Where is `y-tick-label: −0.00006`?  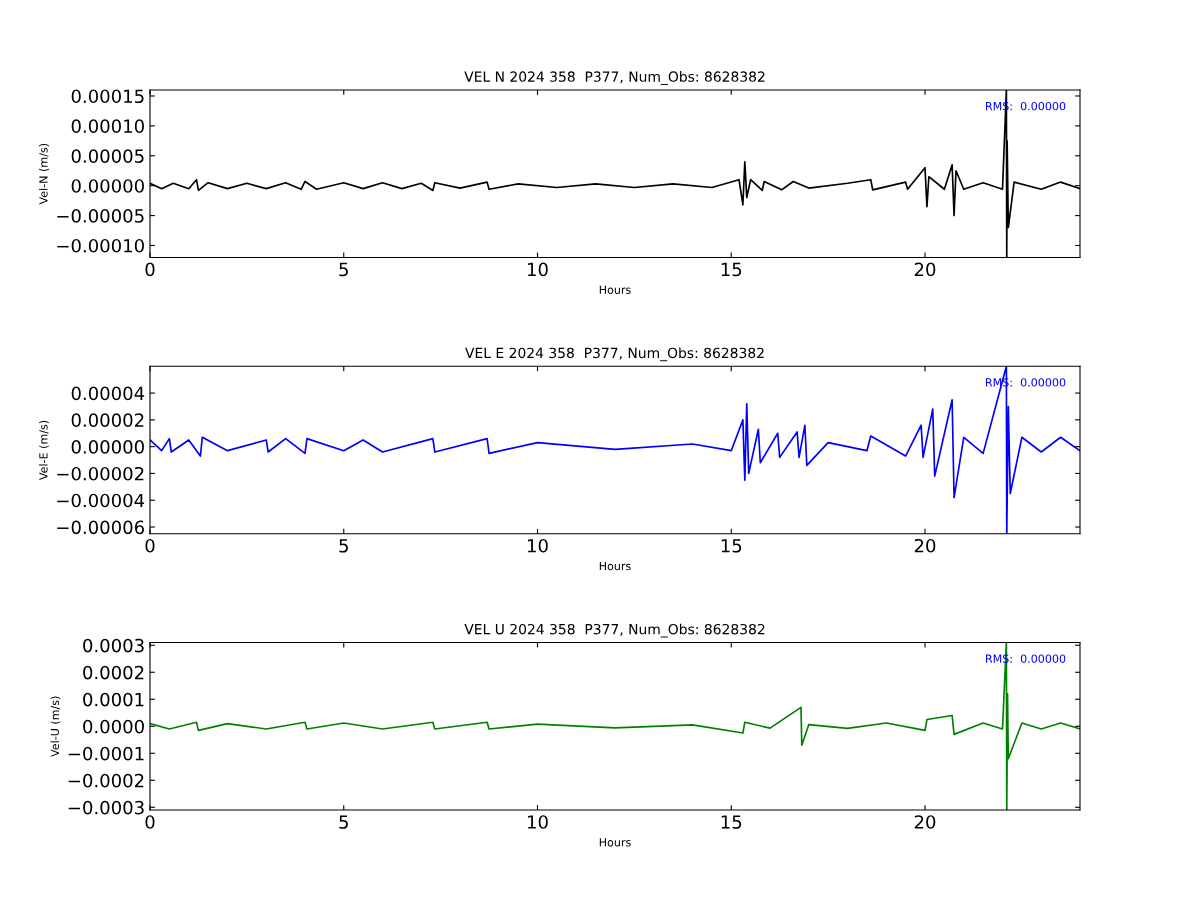
y-tick-label: −0.00006 is located at coordinates (100, 527).